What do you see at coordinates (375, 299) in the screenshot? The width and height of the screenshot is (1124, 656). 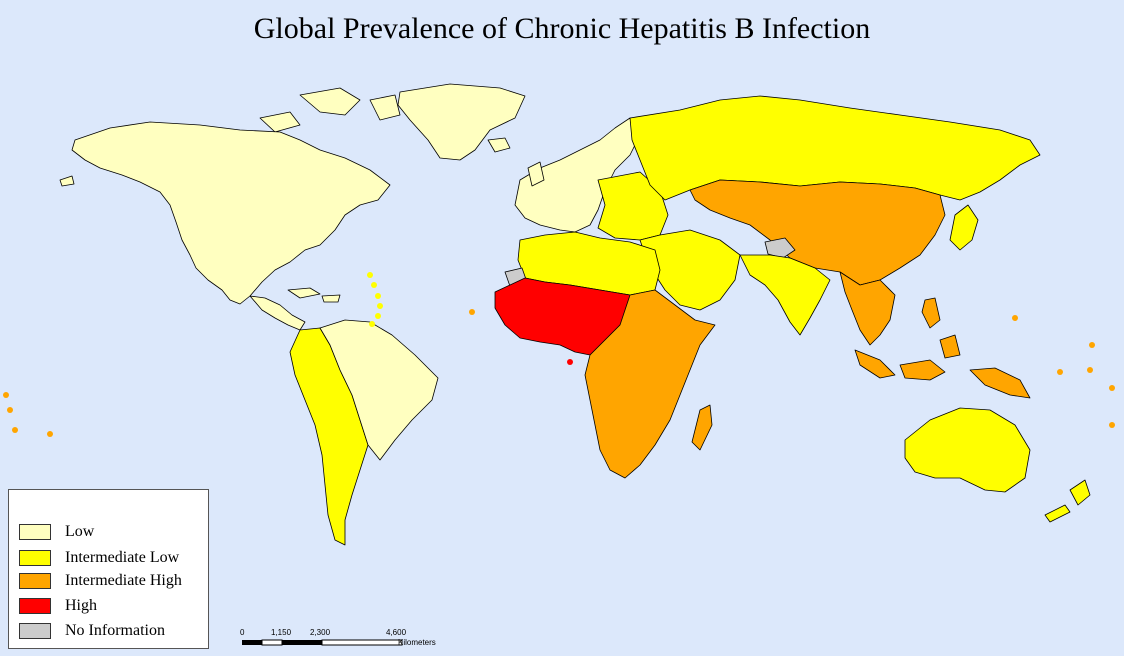 I see `antilles-markers` at bounding box center [375, 299].